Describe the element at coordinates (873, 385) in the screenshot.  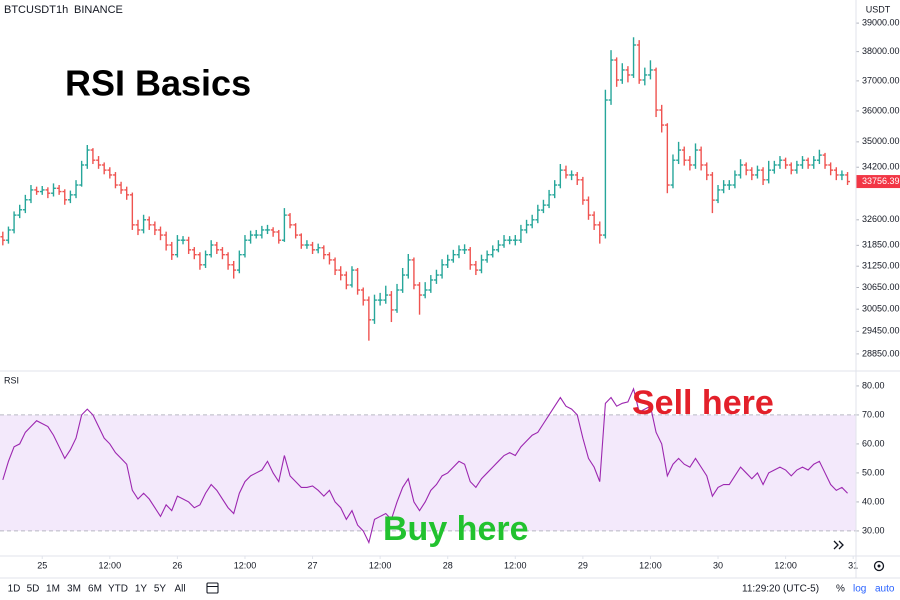
I see `y-tick-label: 80.00` at that location.